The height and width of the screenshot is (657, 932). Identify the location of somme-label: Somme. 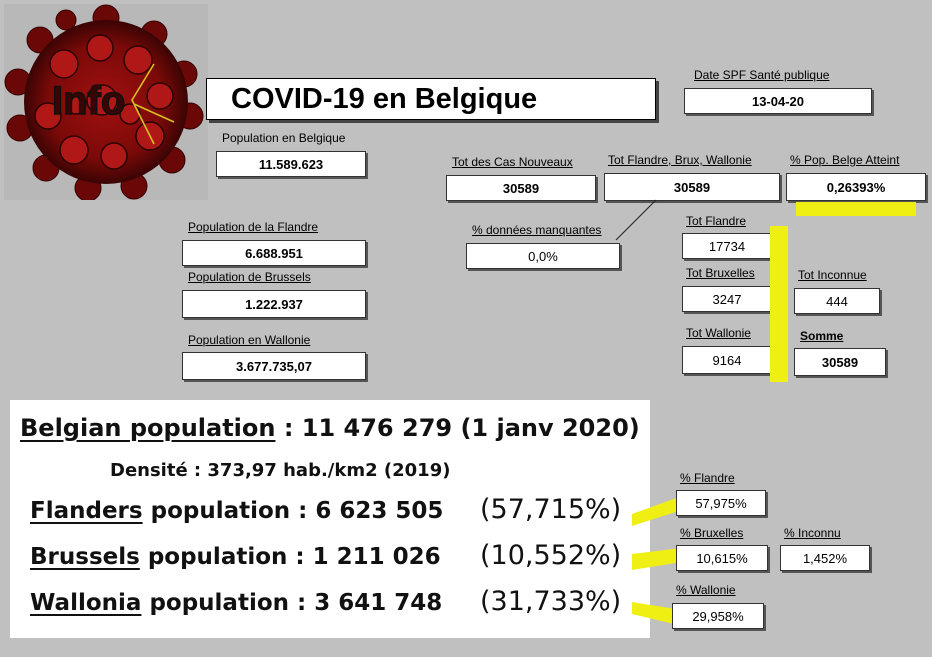
(822, 336).